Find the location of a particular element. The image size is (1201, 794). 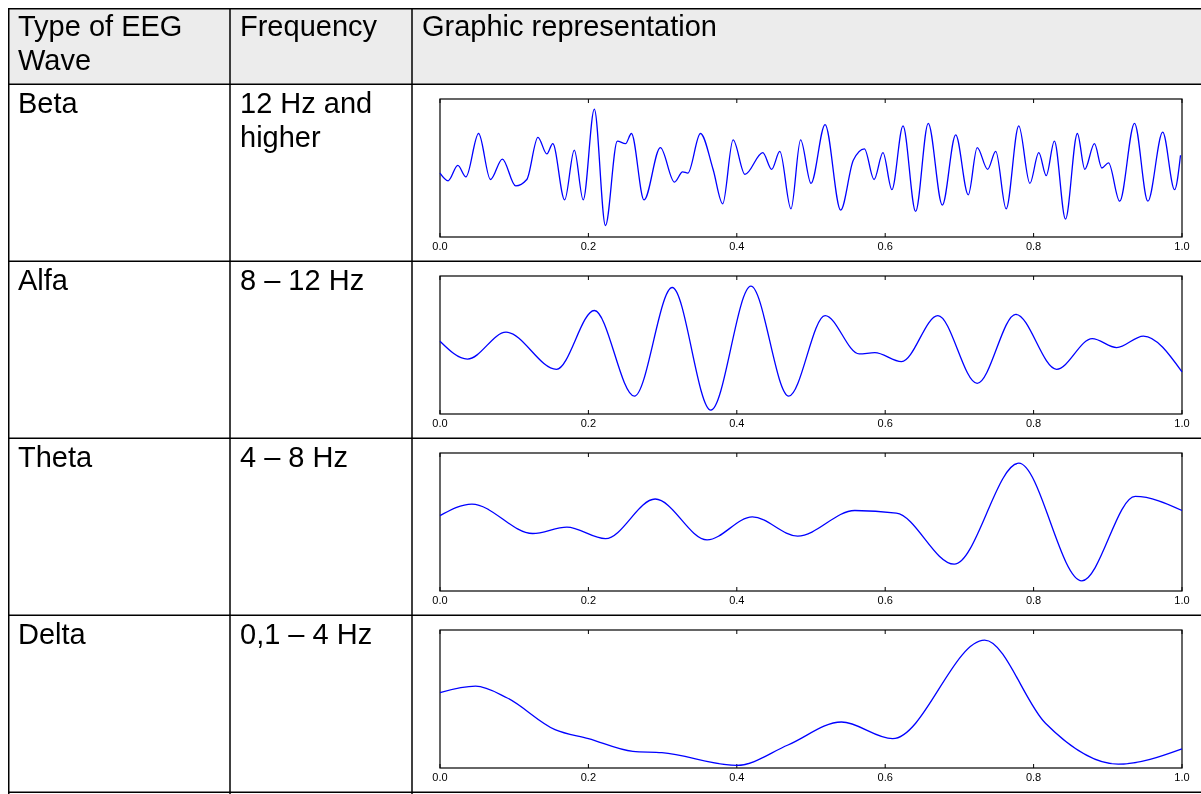

text: Theta is located at coordinates (56, 457).